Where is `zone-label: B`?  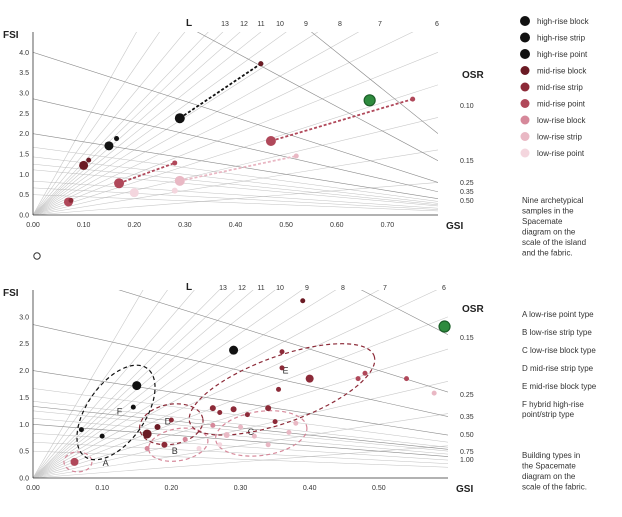 zone-label: B is located at coordinates (175, 451).